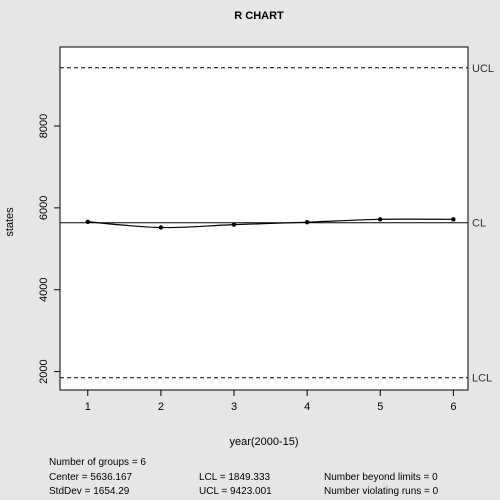 The width and height of the screenshot is (500, 500). I want to click on x-tick-label-5: 5, so click(380, 407).